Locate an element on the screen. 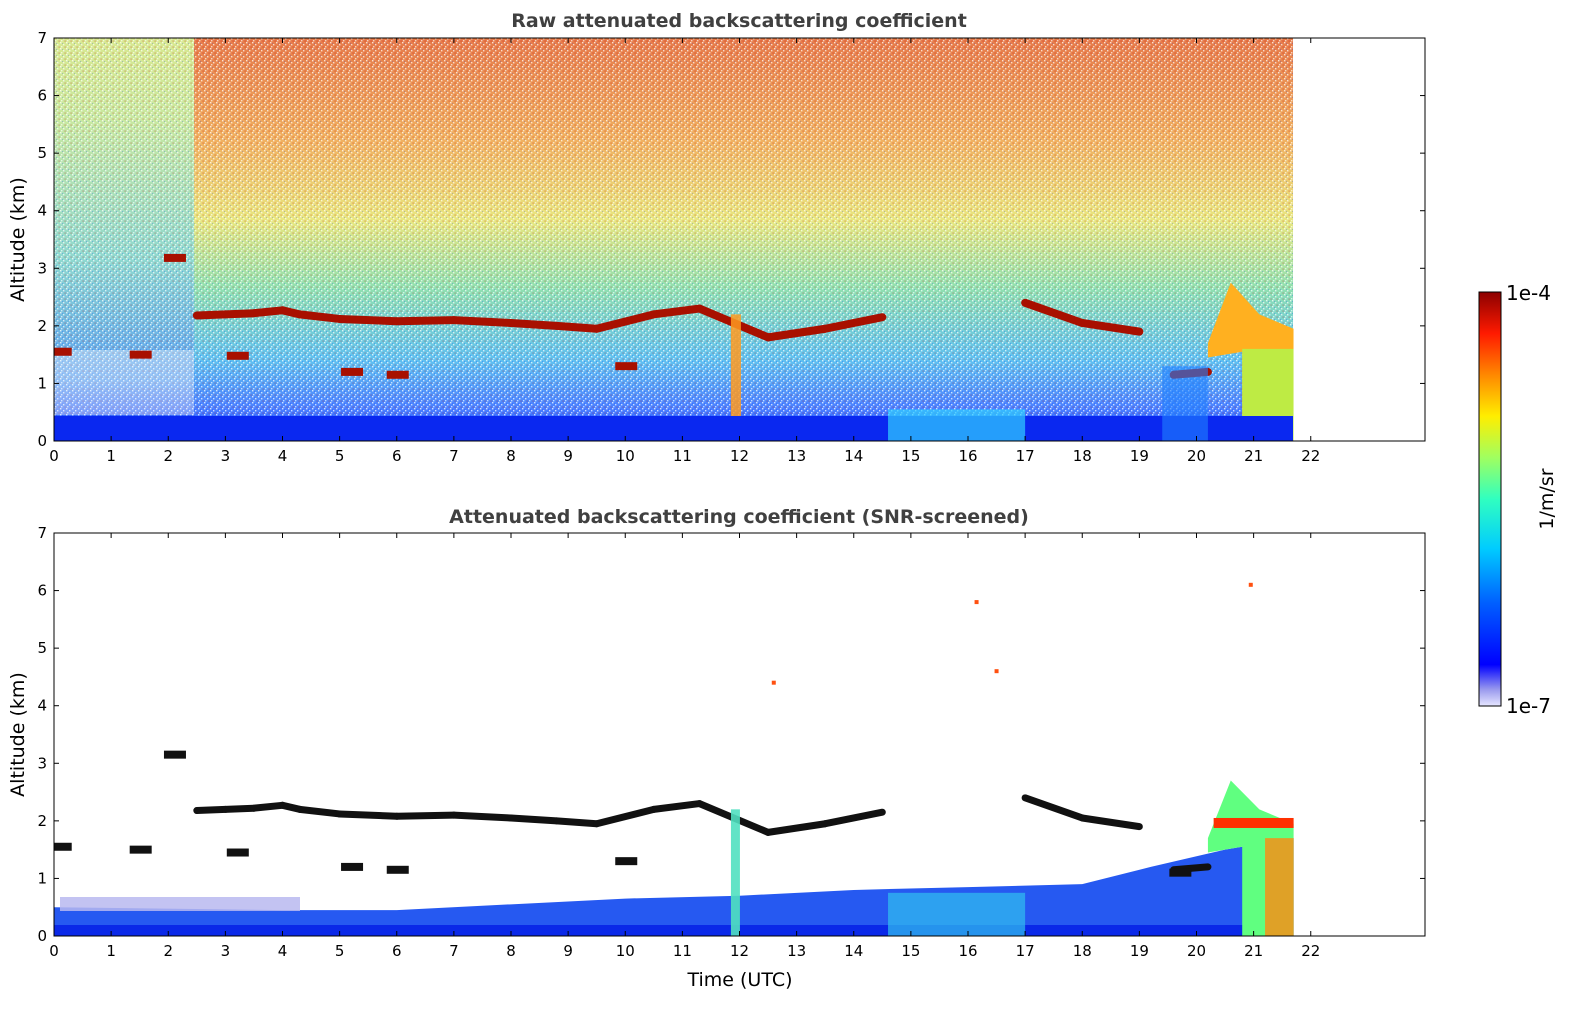  x-tick-label: 3 is located at coordinates (226, 951).